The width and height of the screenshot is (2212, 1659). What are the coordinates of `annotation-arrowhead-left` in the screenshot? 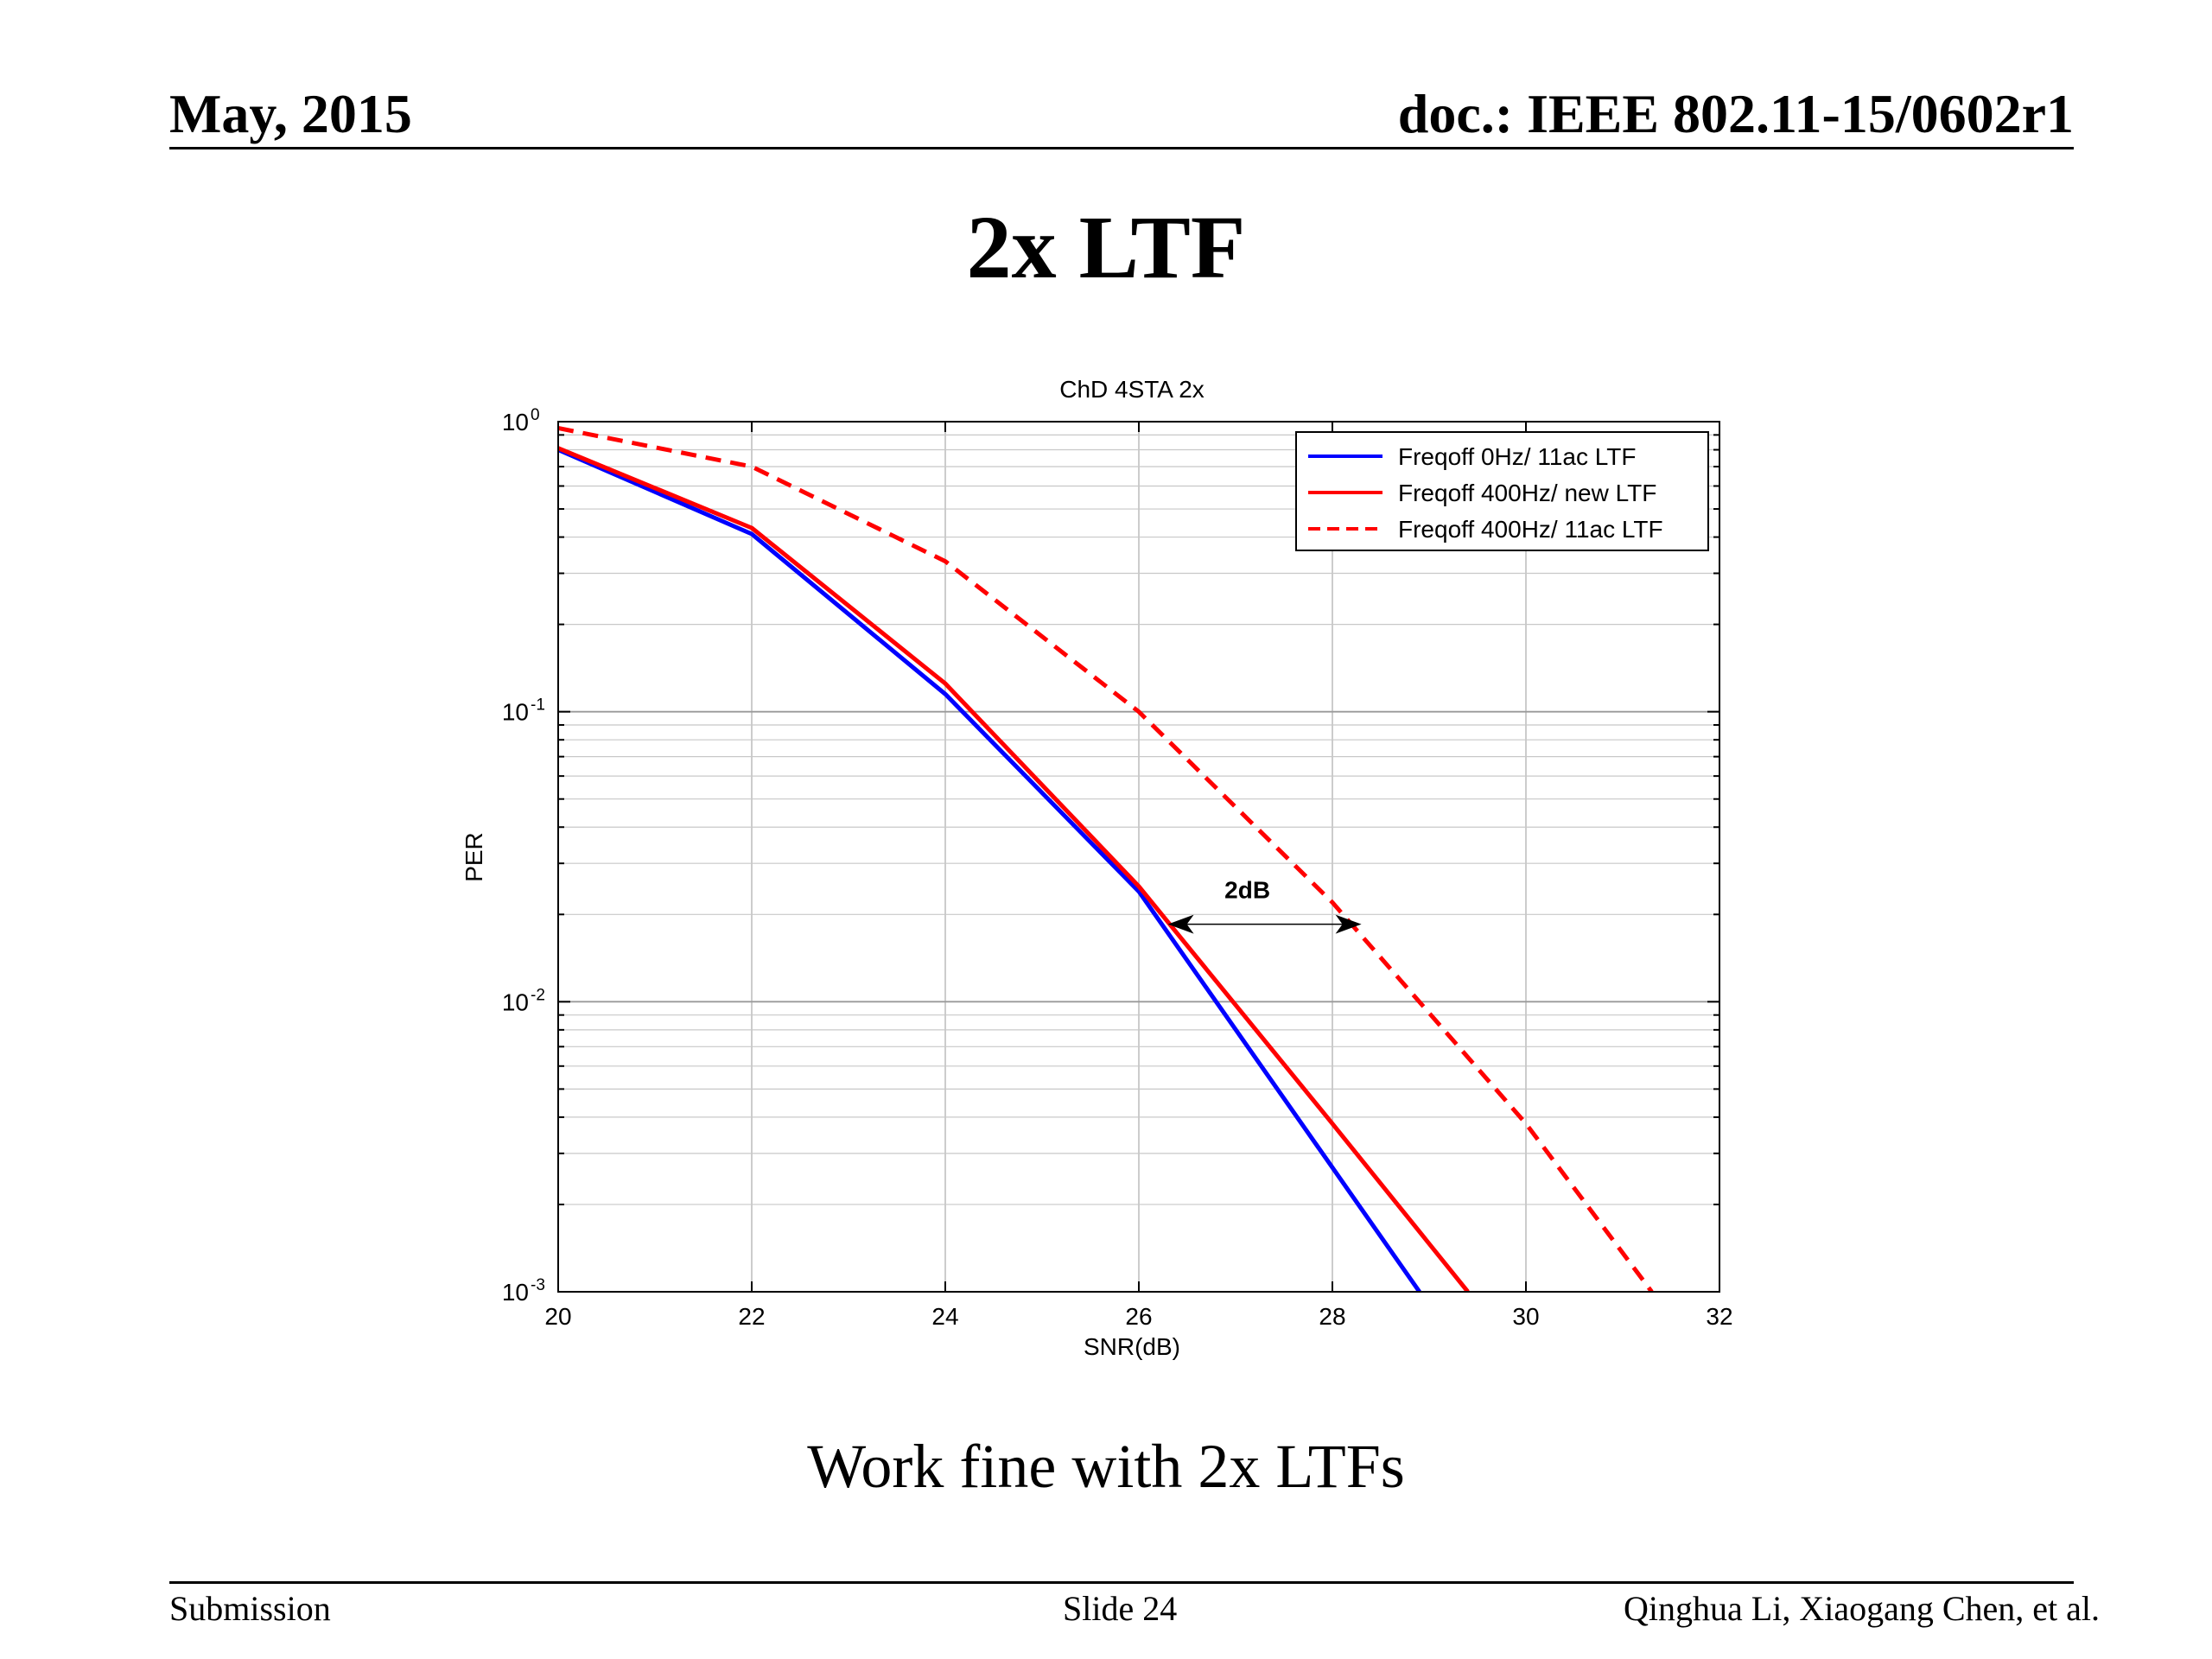 It's located at (1180, 924).